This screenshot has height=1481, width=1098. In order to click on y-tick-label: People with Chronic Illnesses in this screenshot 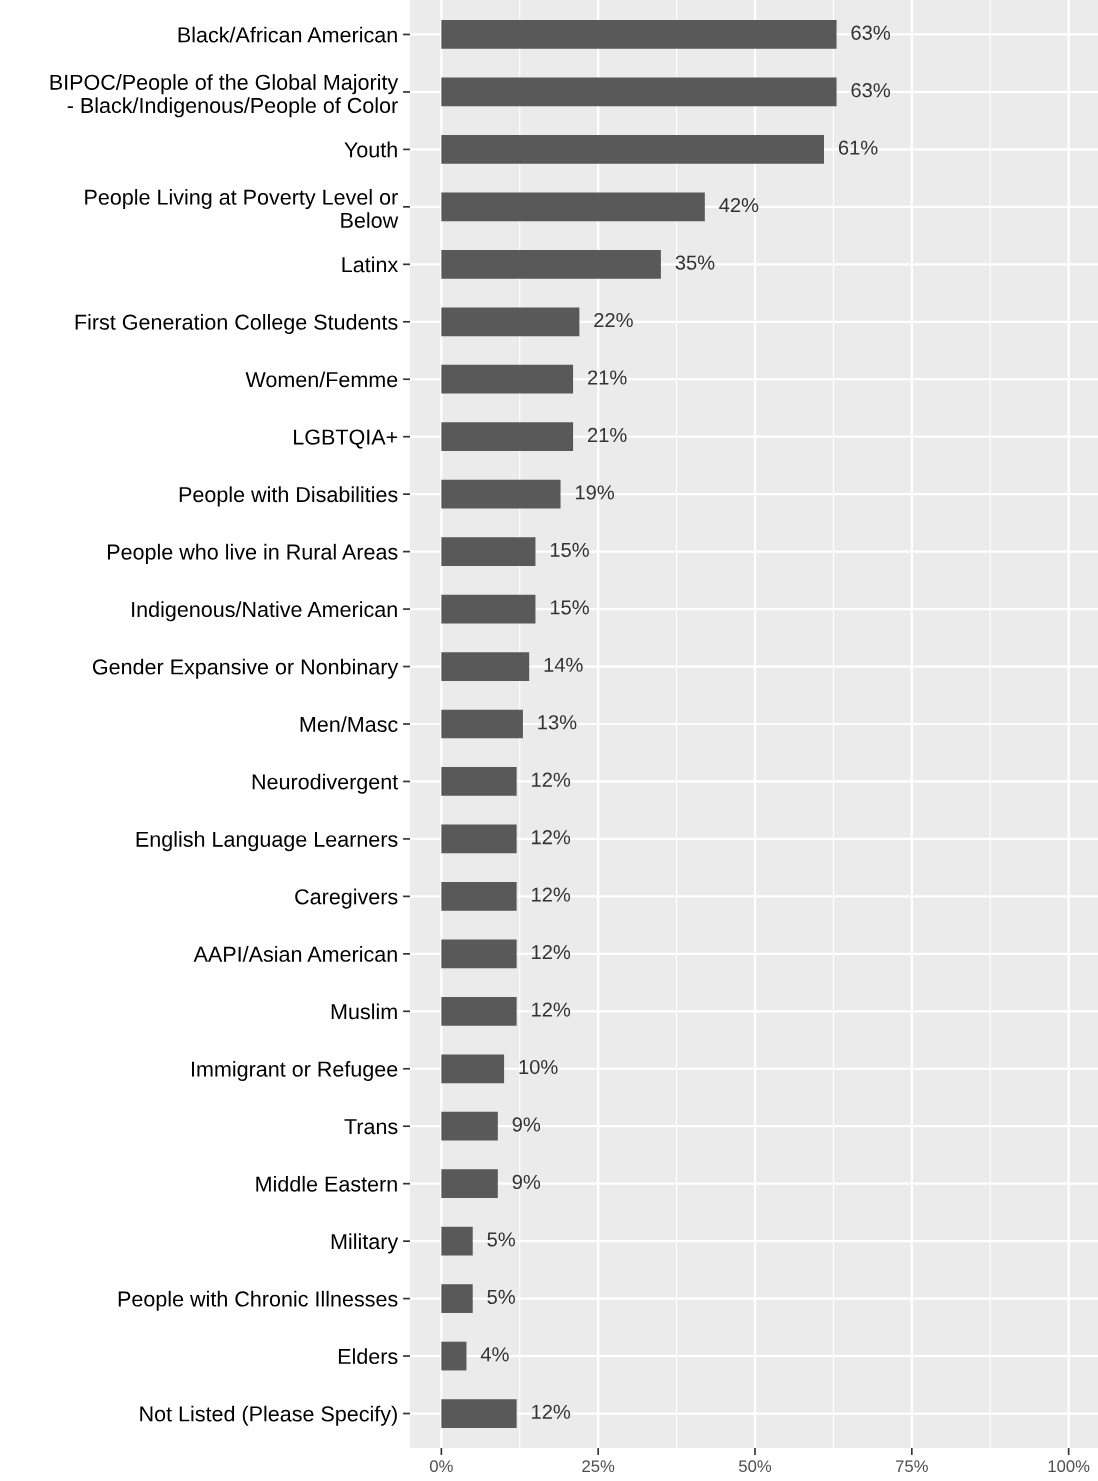, I will do `click(258, 1300)`.